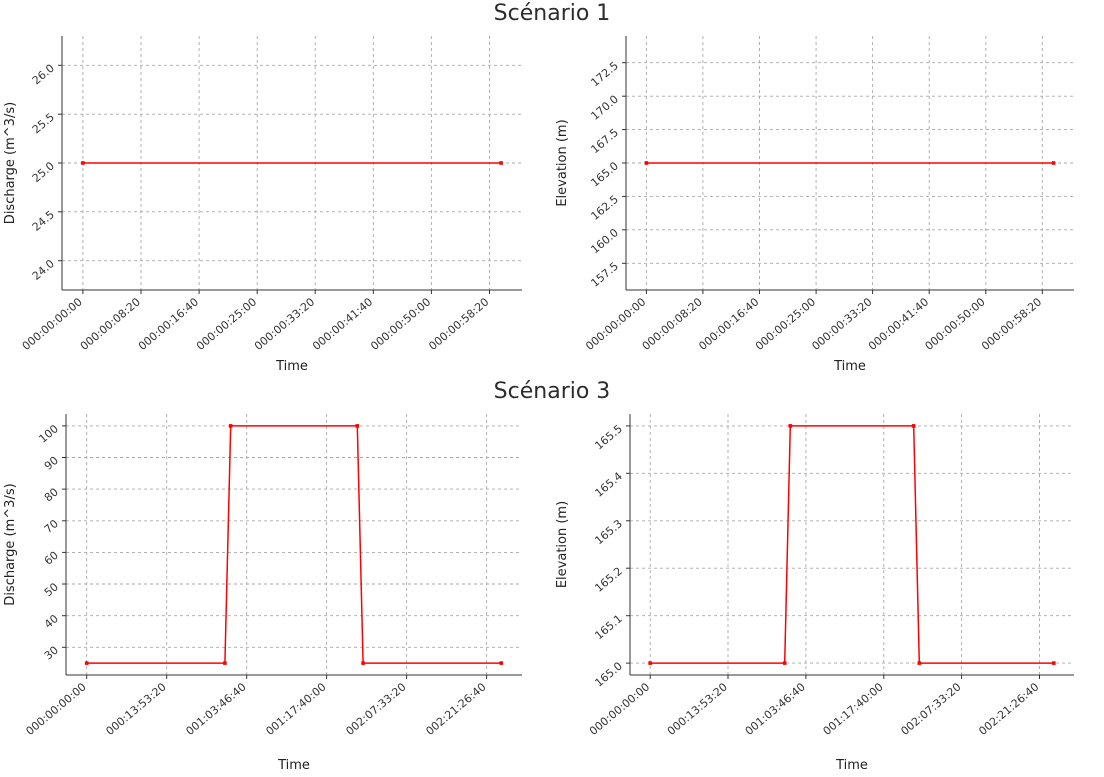 Image resolution: width=1104 pixels, height=777 pixels. I want to click on scenario1-title: Scénario 1, so click(552, 13).